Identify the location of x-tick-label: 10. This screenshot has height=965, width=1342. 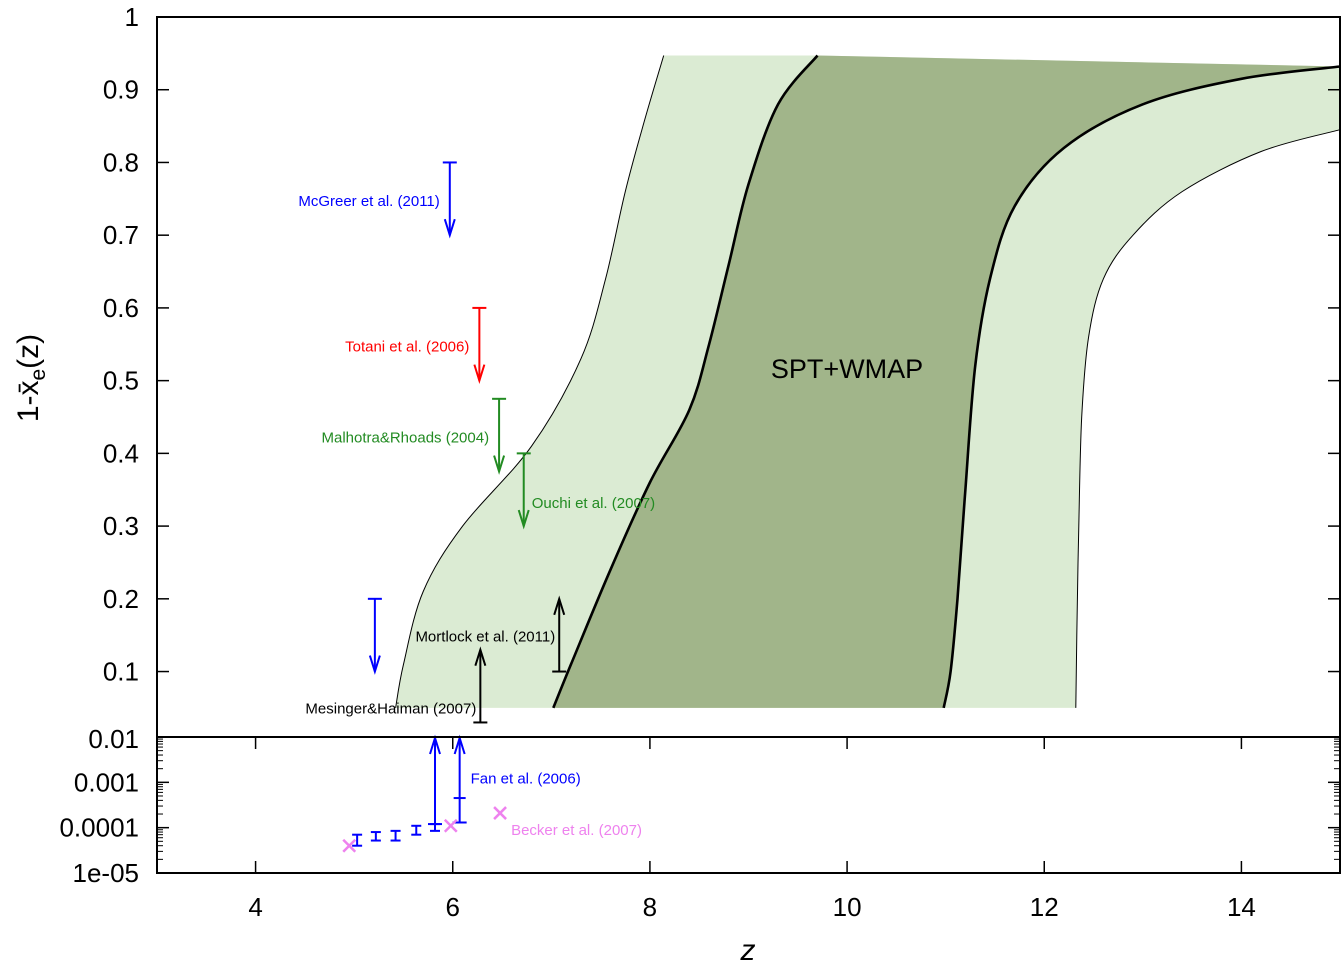
(847, 907).